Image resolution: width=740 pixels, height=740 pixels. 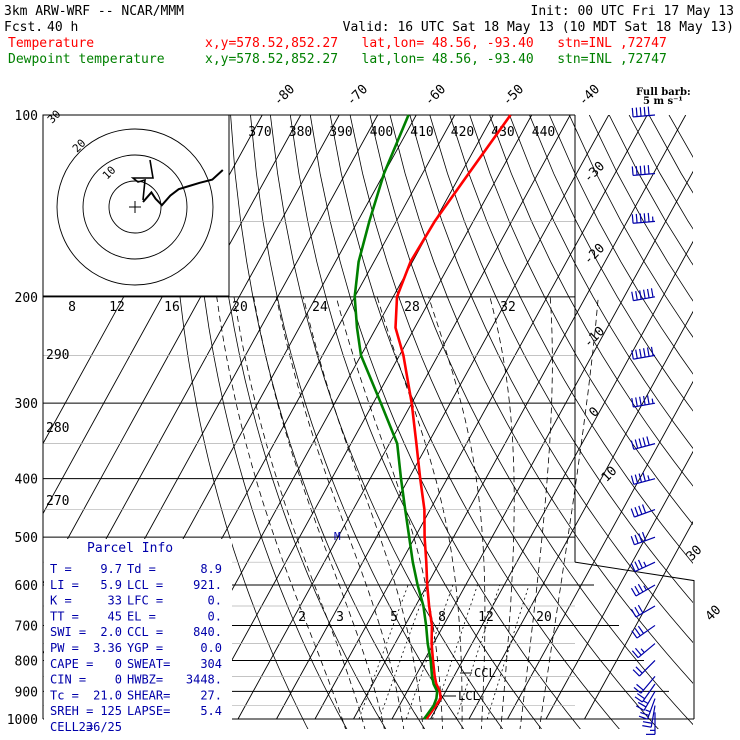 I want to click on pressure-tick-label: 100, so click(x=26, y=116).